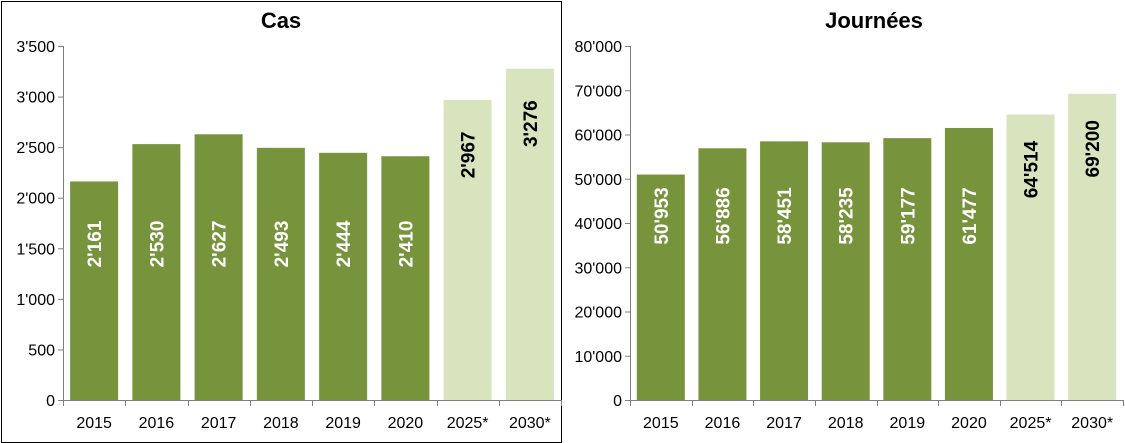  What do you see at coordinates (35, 199) in the screenshot?
I see `y-tick-label: 2'000` at bounding box center [35, 199].